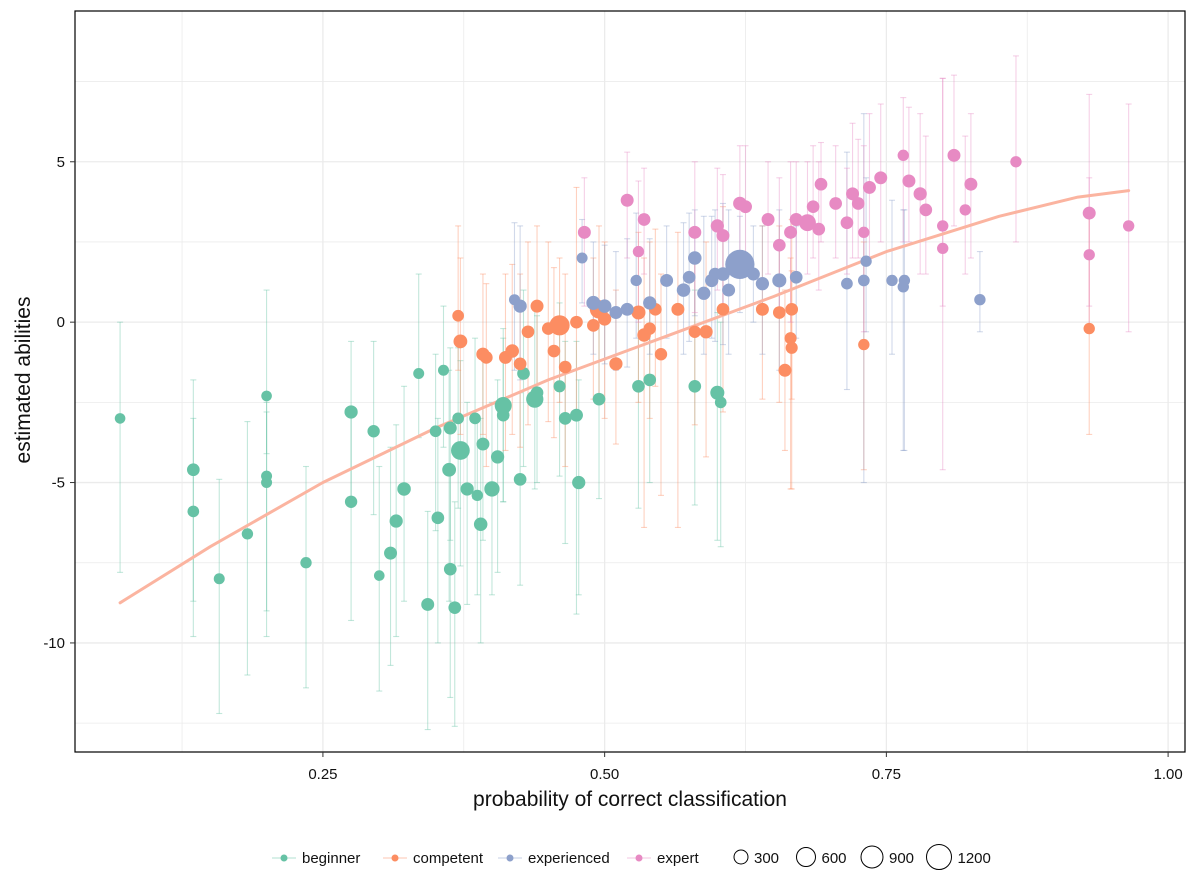 The height and width of the screenshot is (883, 1200). What do you see at coordinates (1167, 774) in the screenshot?
I see `x-tick-label: 1.00` at bounding box center [1167, 774].